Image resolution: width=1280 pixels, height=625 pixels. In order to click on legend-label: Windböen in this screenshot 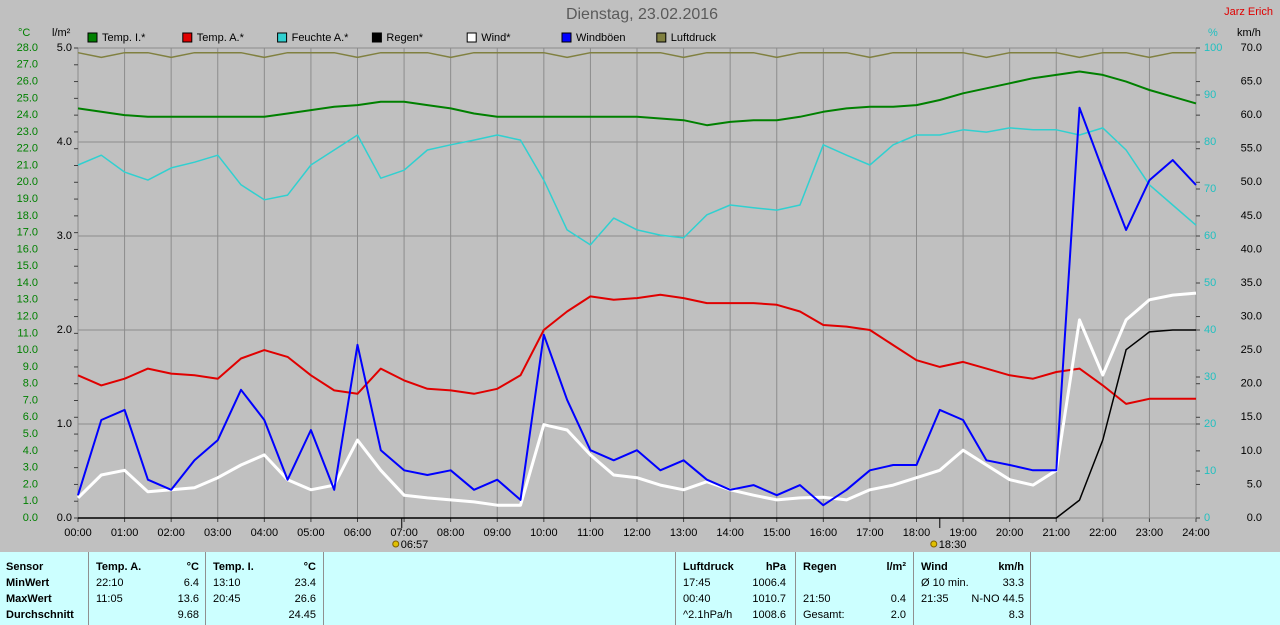, I will do `click(601, 38)`.